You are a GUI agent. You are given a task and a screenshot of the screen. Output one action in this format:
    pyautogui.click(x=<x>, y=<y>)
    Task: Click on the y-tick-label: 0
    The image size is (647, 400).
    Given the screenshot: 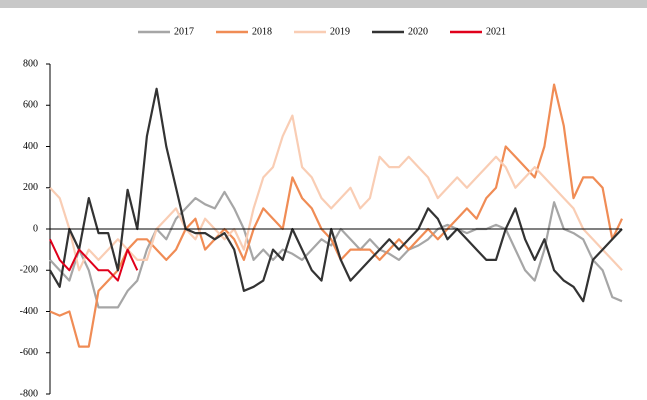 What is the action you would take?
    pyautogui.click(x=35, y=228)
    